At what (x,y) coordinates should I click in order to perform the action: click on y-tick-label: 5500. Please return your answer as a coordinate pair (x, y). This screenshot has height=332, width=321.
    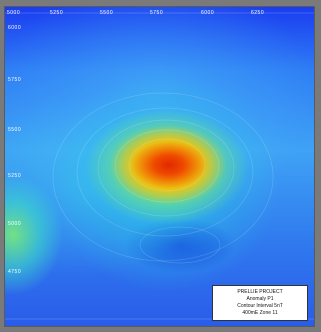
    Looking at the image, I should click on (15, 130).